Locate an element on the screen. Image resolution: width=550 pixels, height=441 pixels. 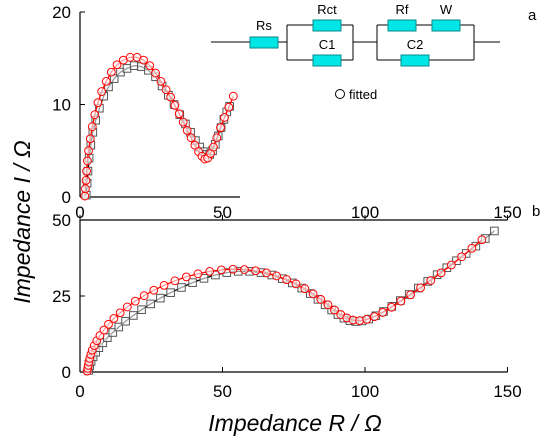
panel-b-x-tick-label: 100 is located at coordinates (365, 391).